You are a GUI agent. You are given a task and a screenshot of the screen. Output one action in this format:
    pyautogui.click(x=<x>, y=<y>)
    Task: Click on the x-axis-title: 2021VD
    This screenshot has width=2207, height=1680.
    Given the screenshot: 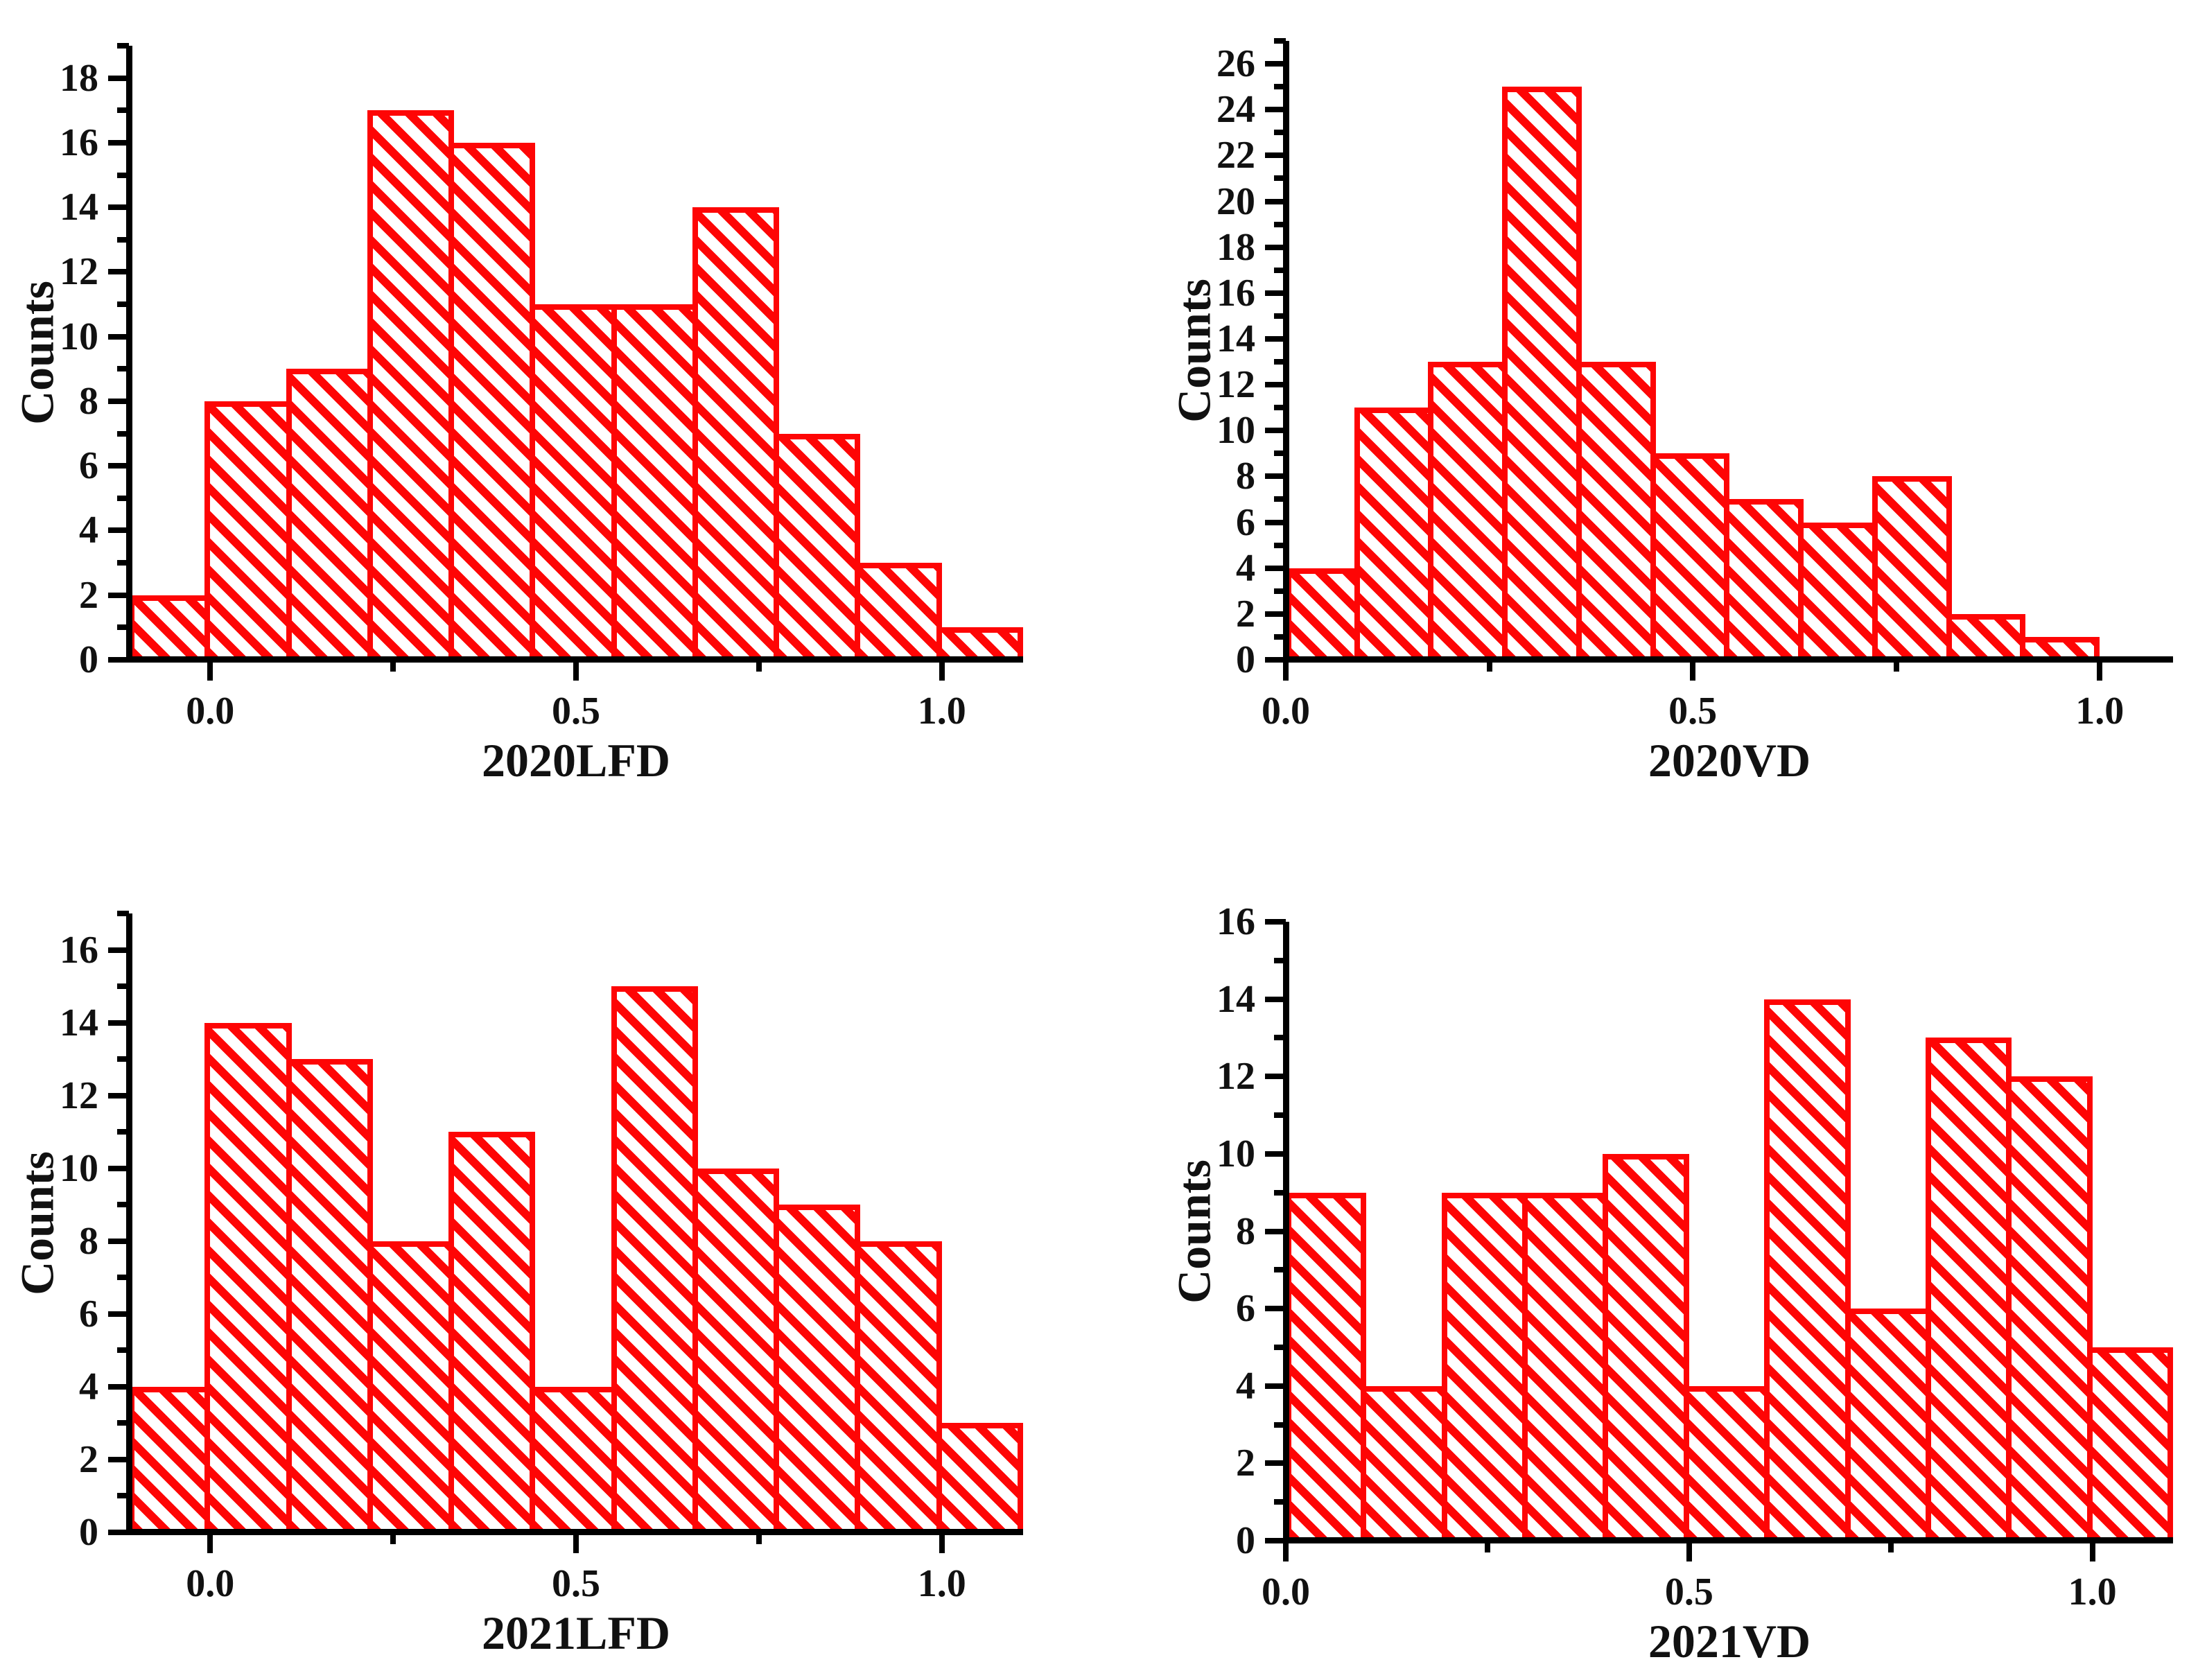 What is the action you would take?
    pyautogui.click(x=1730, y=1641)
    